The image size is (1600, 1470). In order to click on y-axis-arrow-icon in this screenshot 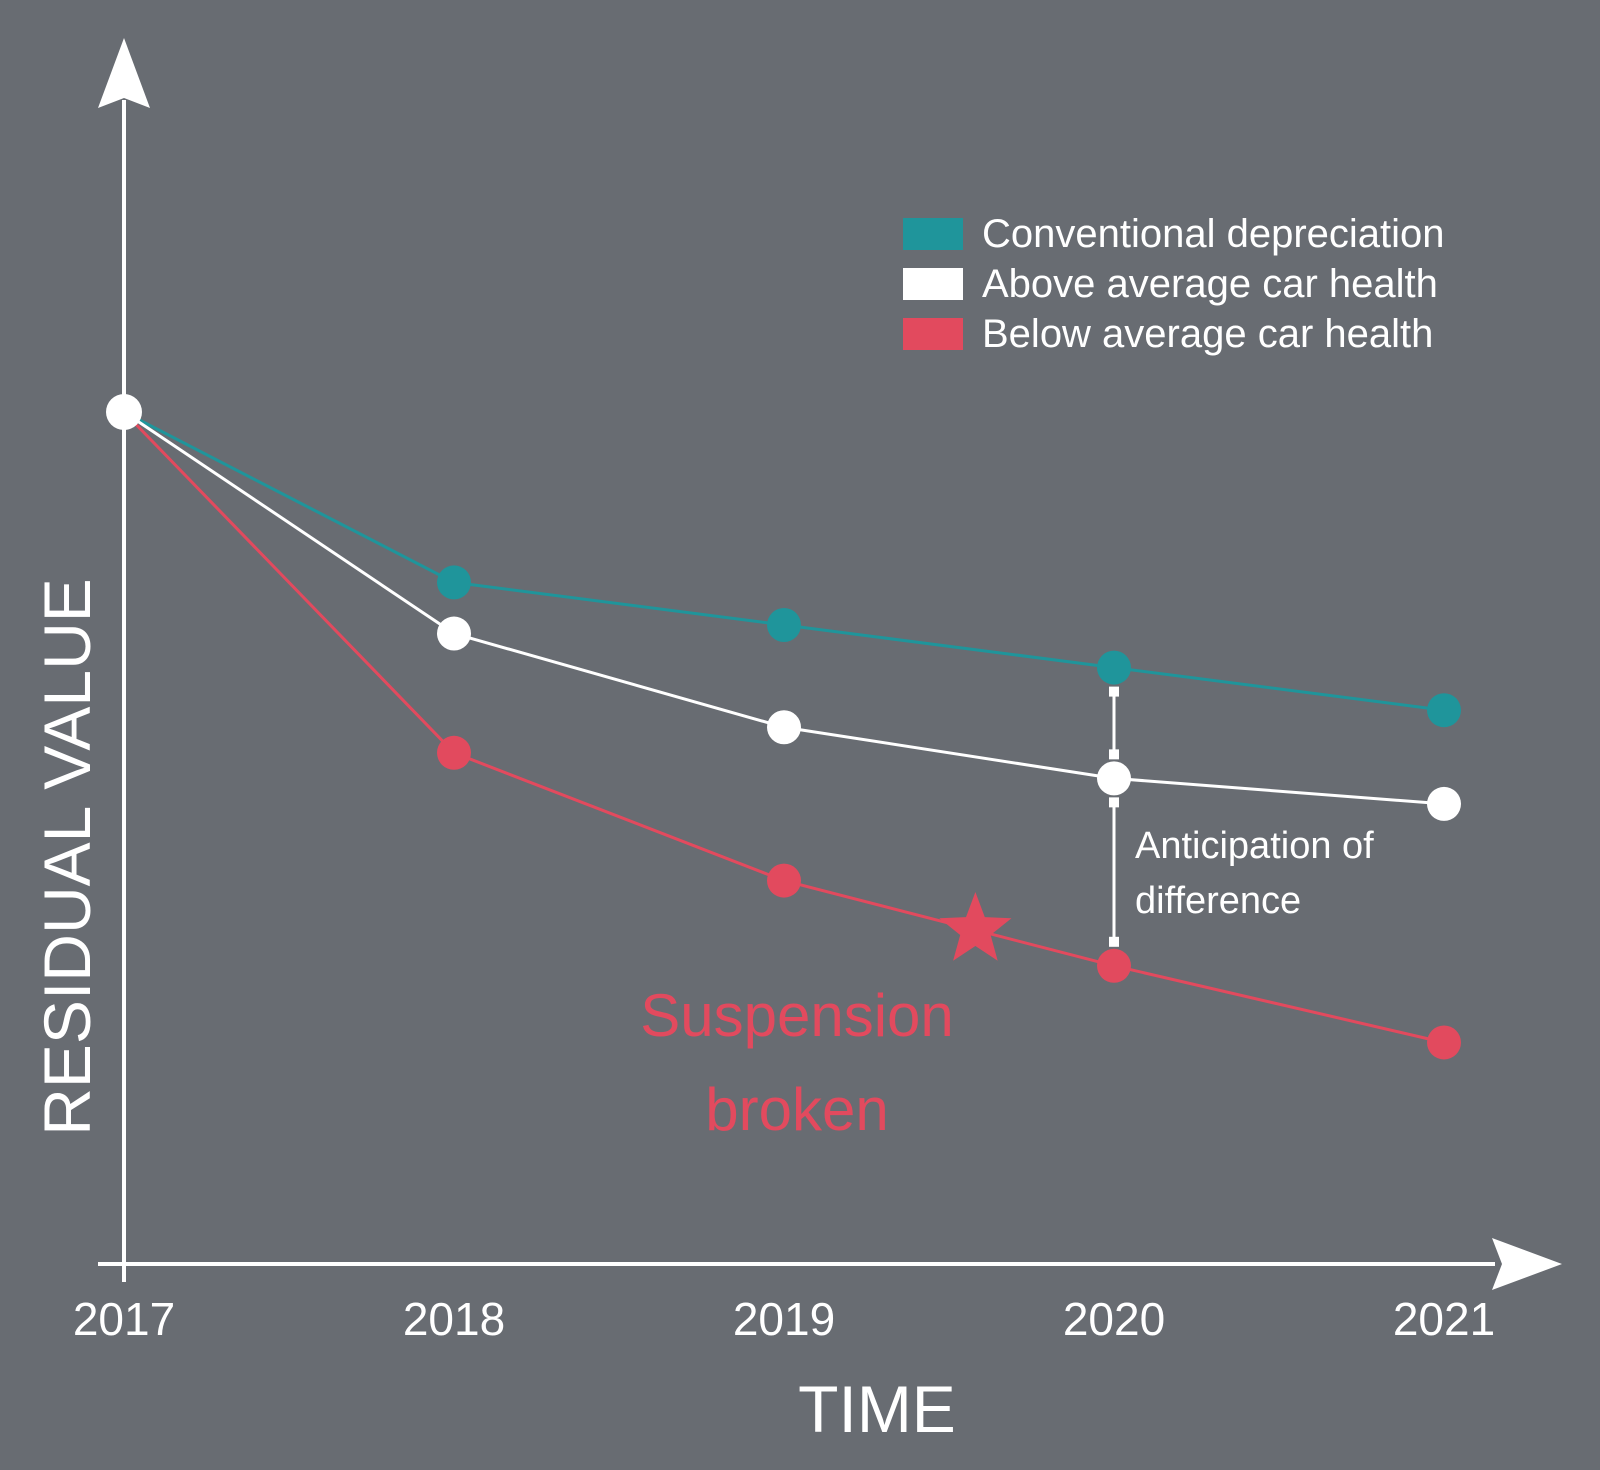, I will do `click(124, 73)`.